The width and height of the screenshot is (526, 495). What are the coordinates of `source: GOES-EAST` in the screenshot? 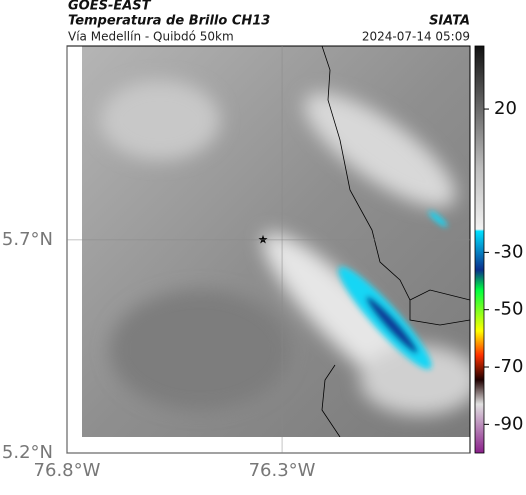 It's located at (110, 7).